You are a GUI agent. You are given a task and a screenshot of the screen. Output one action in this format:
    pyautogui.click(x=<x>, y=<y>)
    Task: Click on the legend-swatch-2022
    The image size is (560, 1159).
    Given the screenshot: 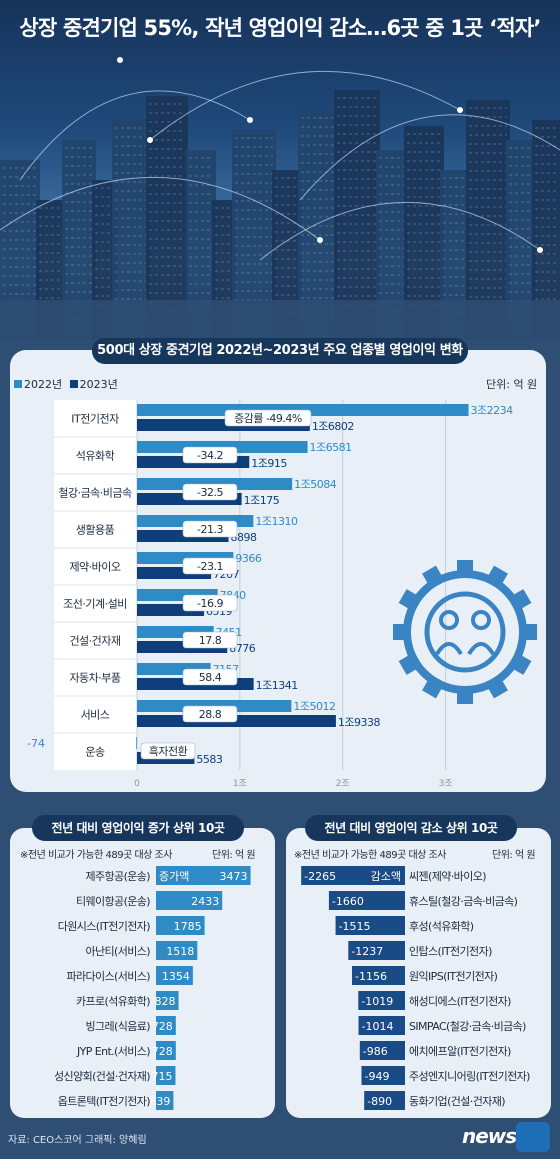 What is the action you would take?
    pyautogui.click(x=18, y=384)
    